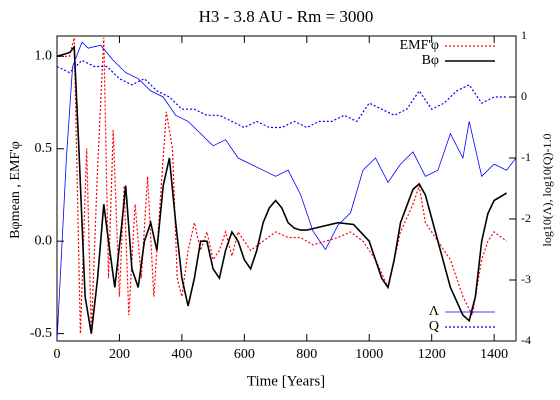 This screenshot has height=400, width=560. Describe the element at coordinates (15, 190) in the screenshot. I see `y-axis-label: Bφmean , EMF'φ` at that location.